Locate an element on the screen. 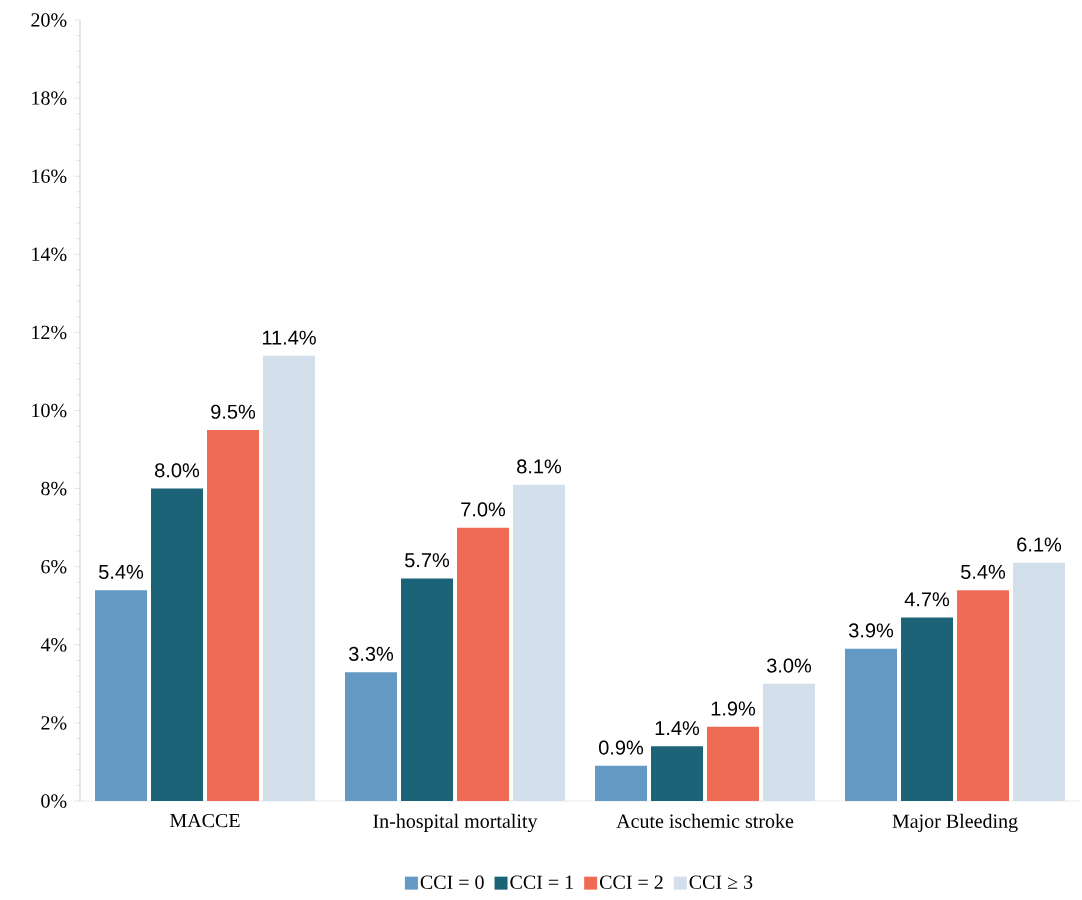  data-label: 6.1% is located at coordinates (1039, 544).